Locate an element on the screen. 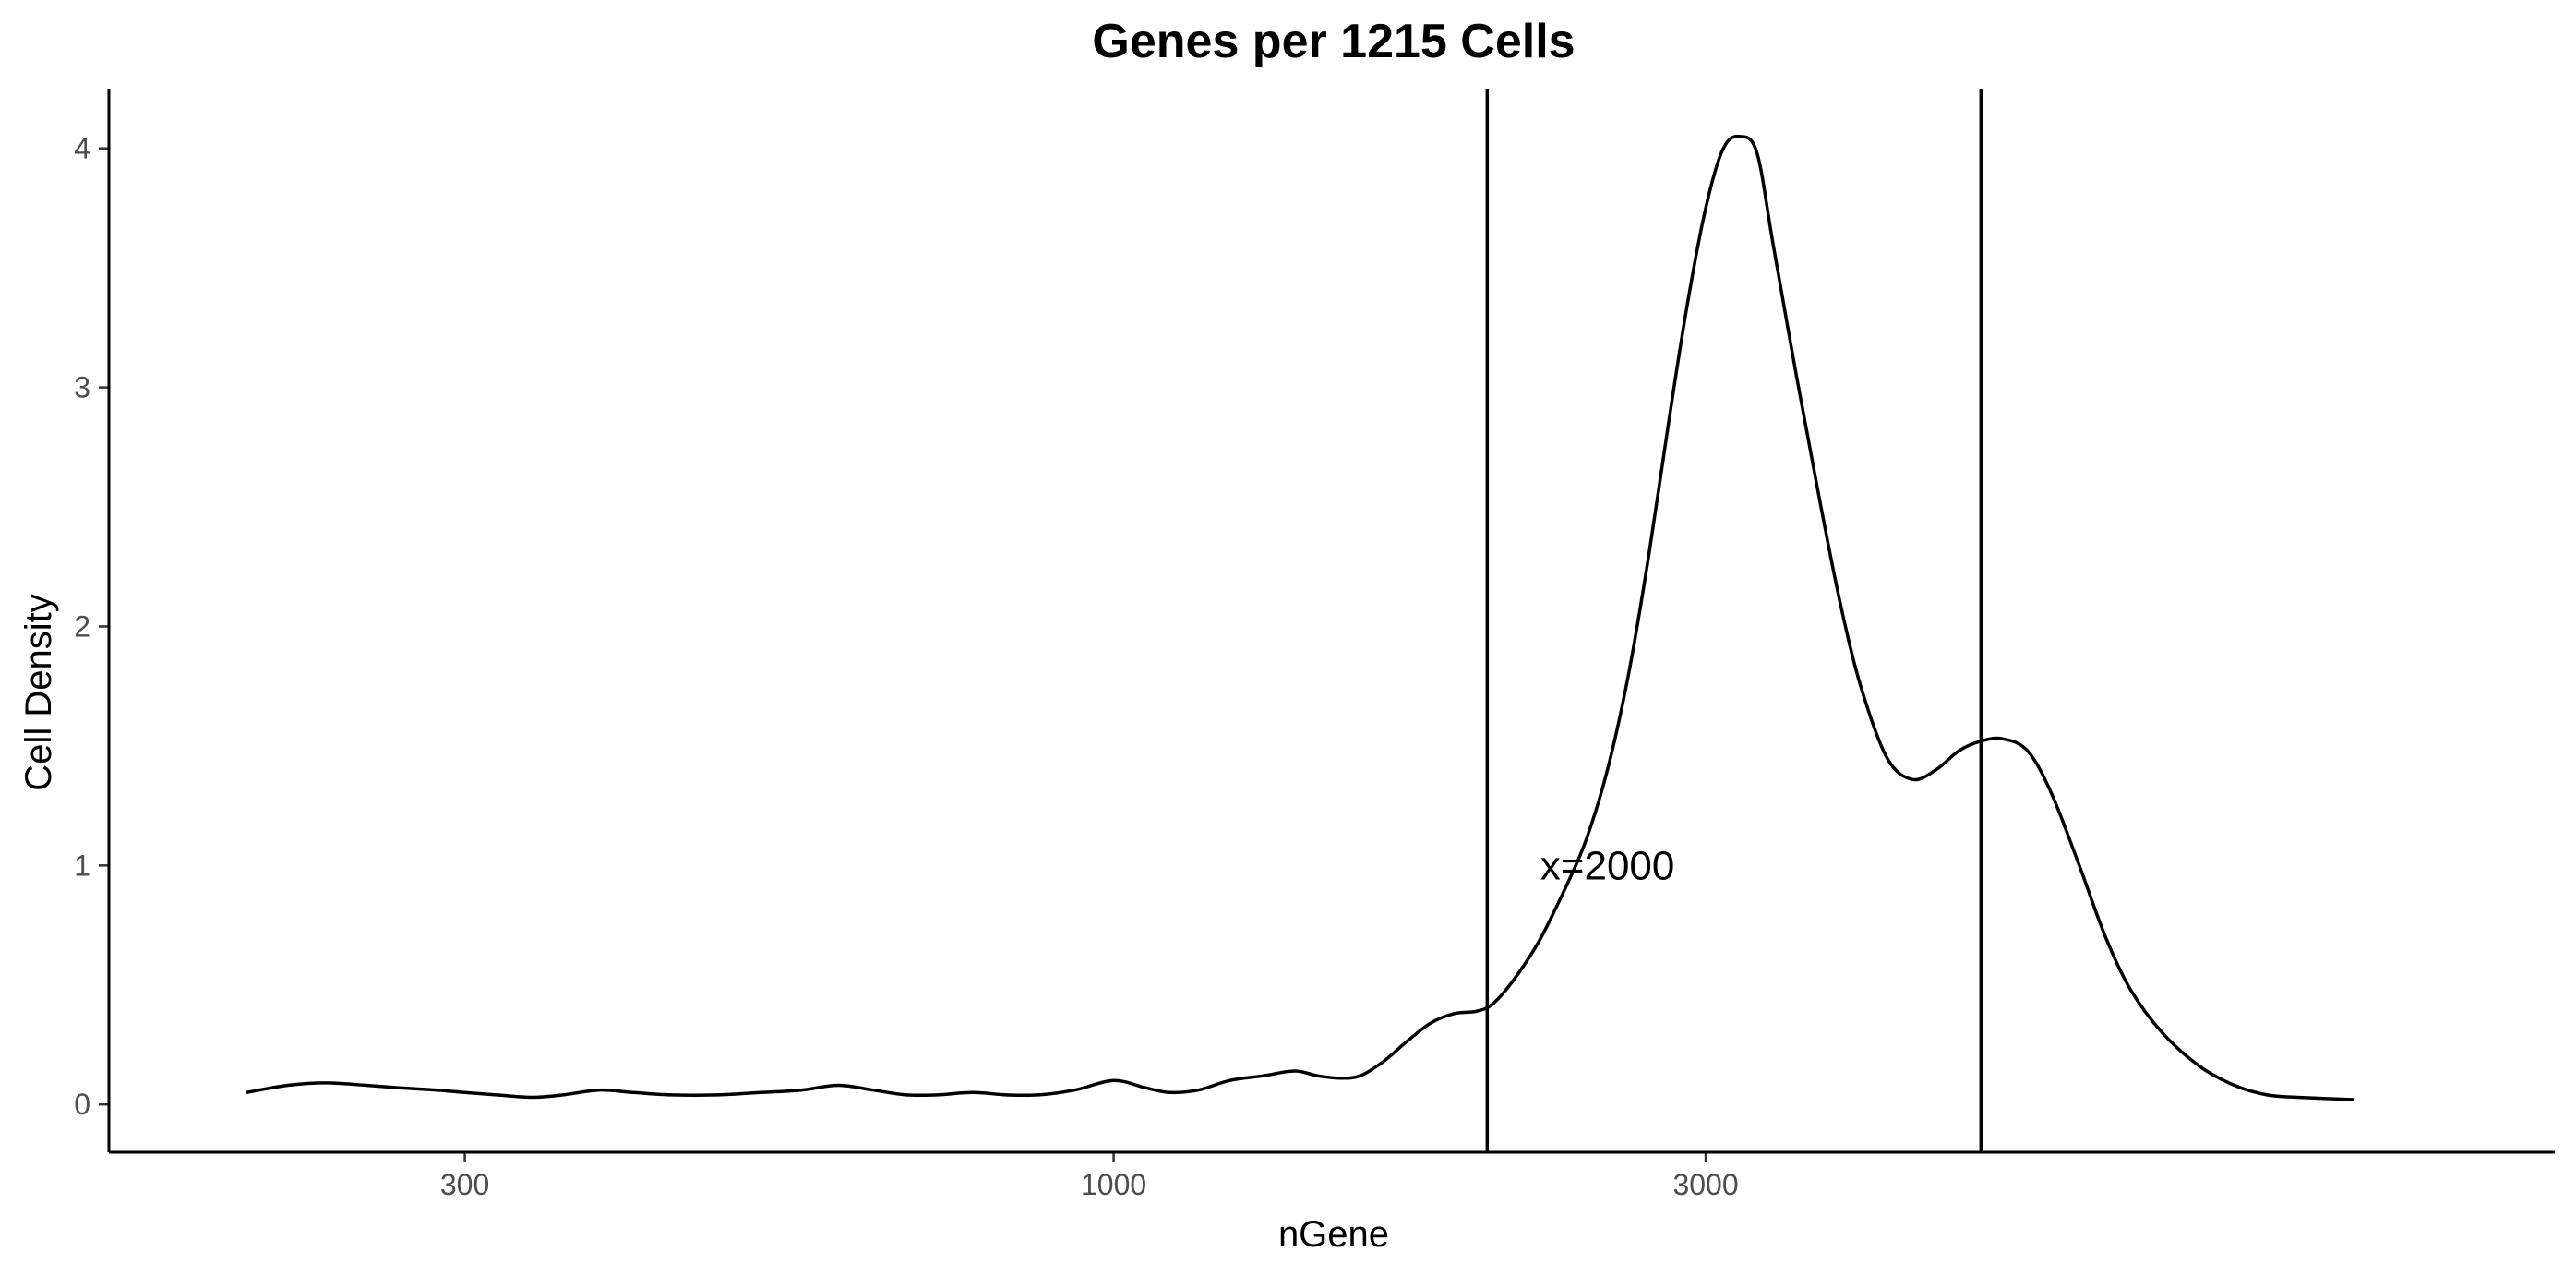 The width and height of the screenshot is (2576, 1276). x-tick-label: 1000 is located at coordinates (1114, 1184).